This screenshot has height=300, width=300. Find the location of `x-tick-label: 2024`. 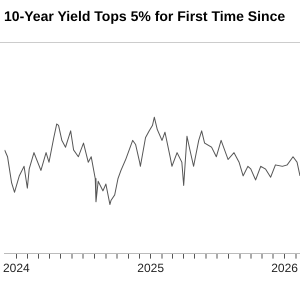

x-tick-label: 2024 is located at coordinates (16, 268).